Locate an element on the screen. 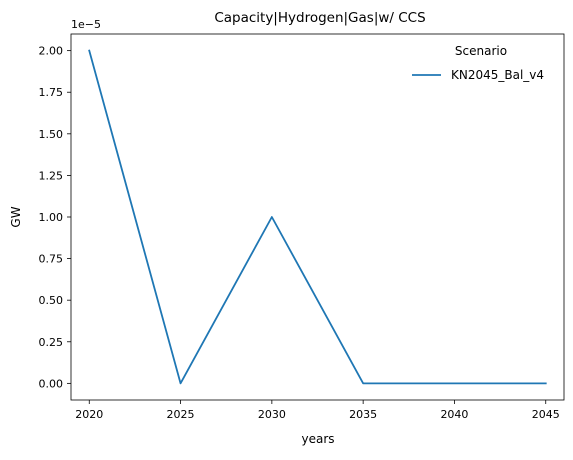  y-tick-label: 1.00 is located at coordinates (51, 217).